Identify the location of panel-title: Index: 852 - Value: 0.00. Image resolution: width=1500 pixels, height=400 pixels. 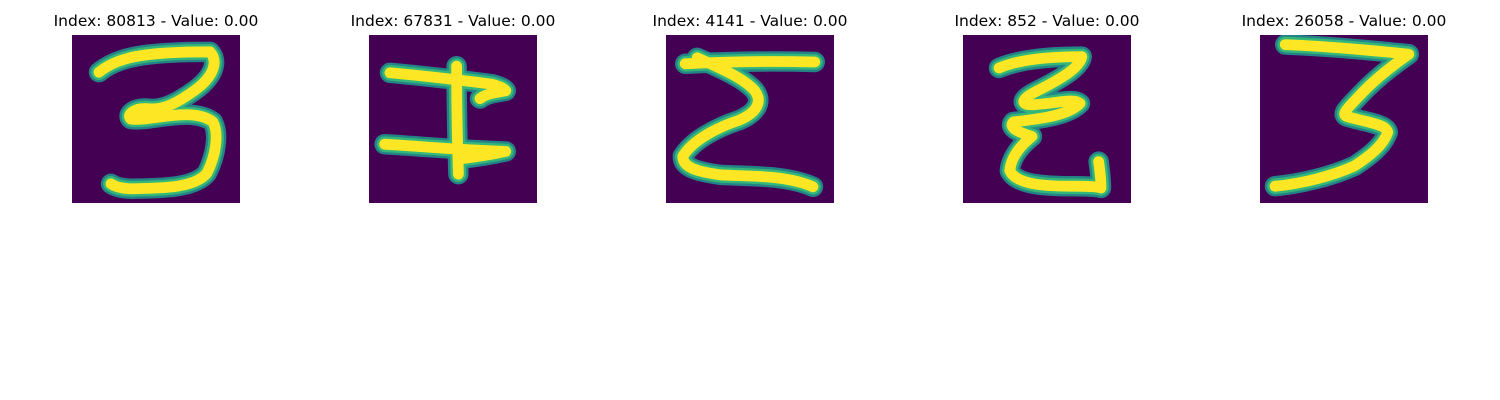
(1047, 21).